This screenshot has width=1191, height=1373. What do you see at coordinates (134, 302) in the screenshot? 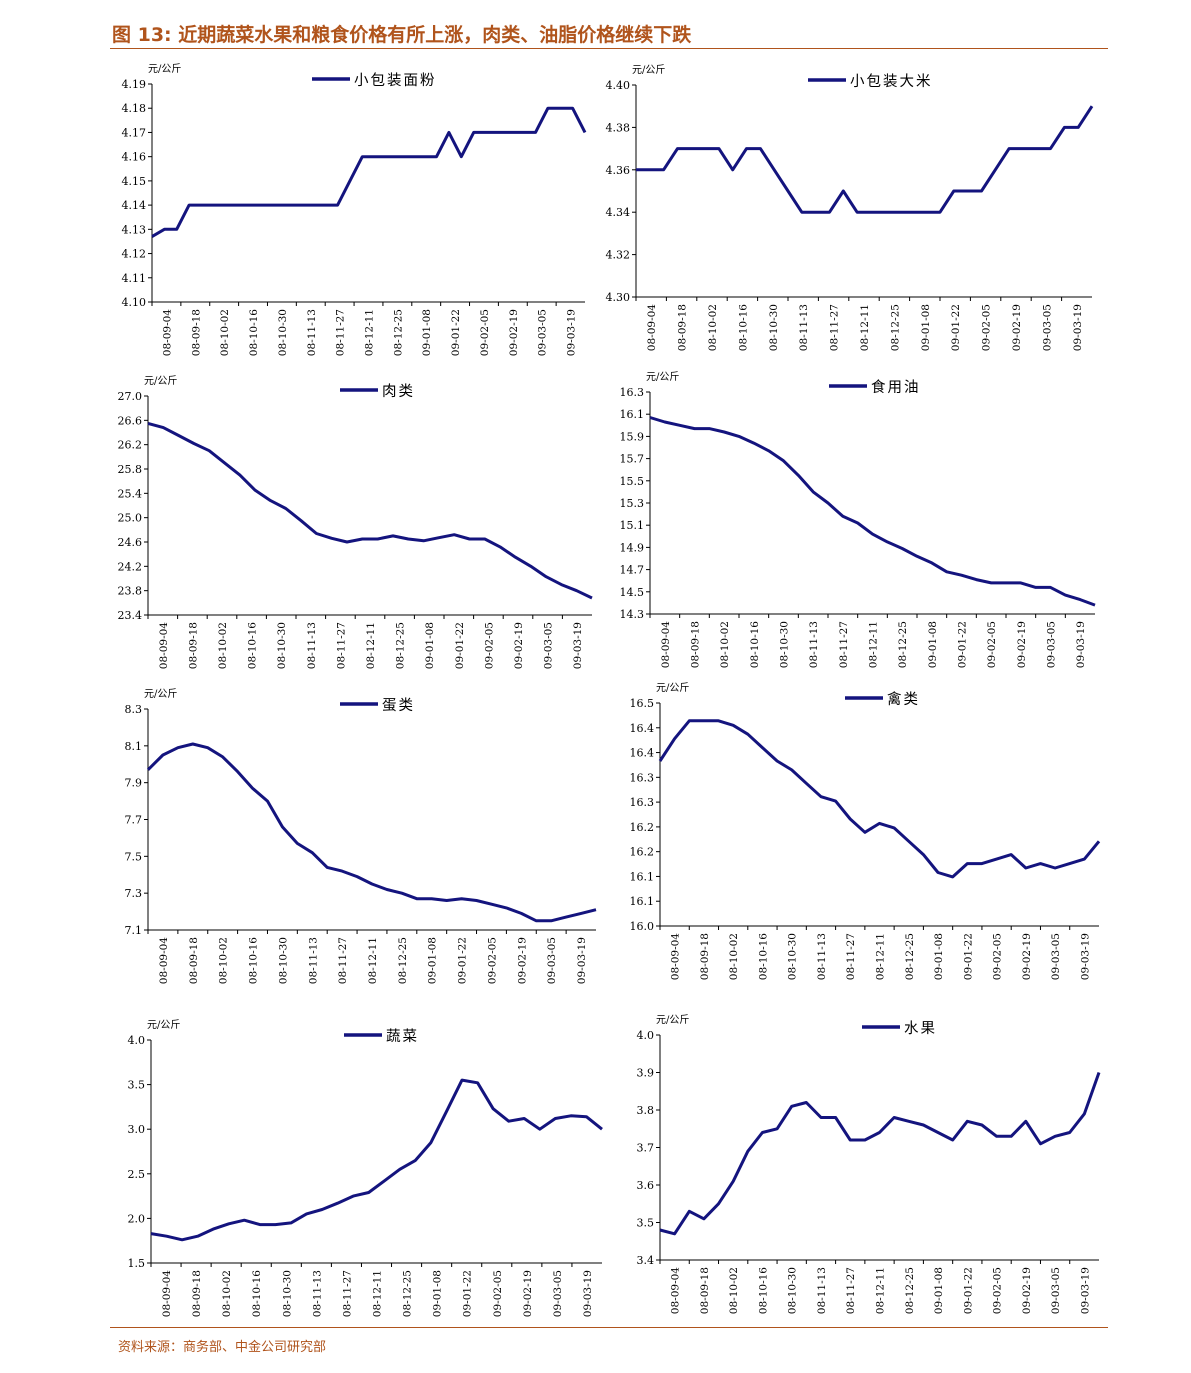
I see `y-tick-label: 4.10` at bounding box center [134, 302].